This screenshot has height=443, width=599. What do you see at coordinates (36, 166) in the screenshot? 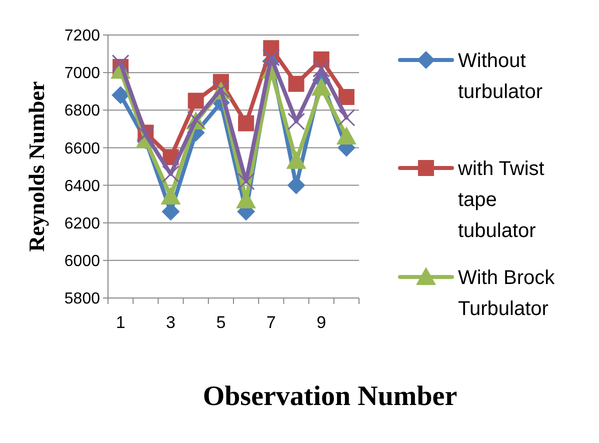
I see `y-axis-title: Reynolds Number` at bounding box center [36, 166].